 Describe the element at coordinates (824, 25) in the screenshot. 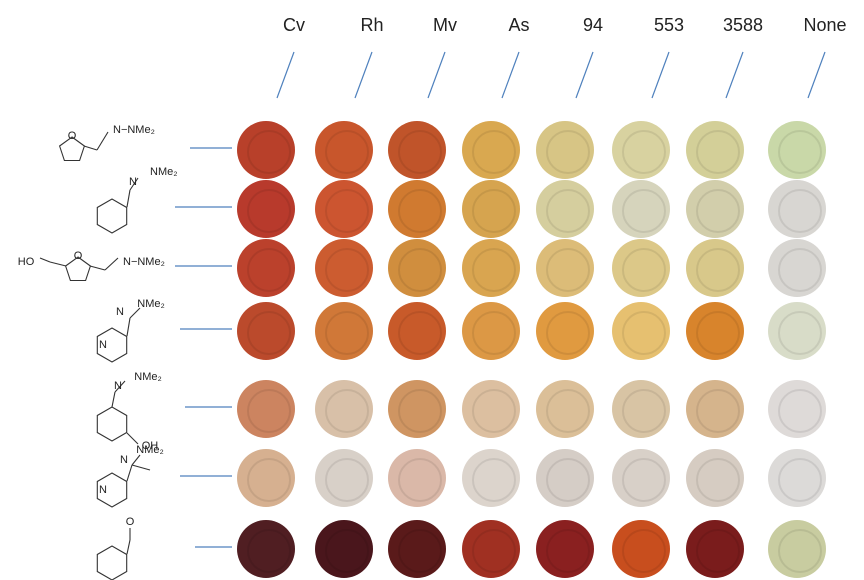

I see `column-header: None` at that location.